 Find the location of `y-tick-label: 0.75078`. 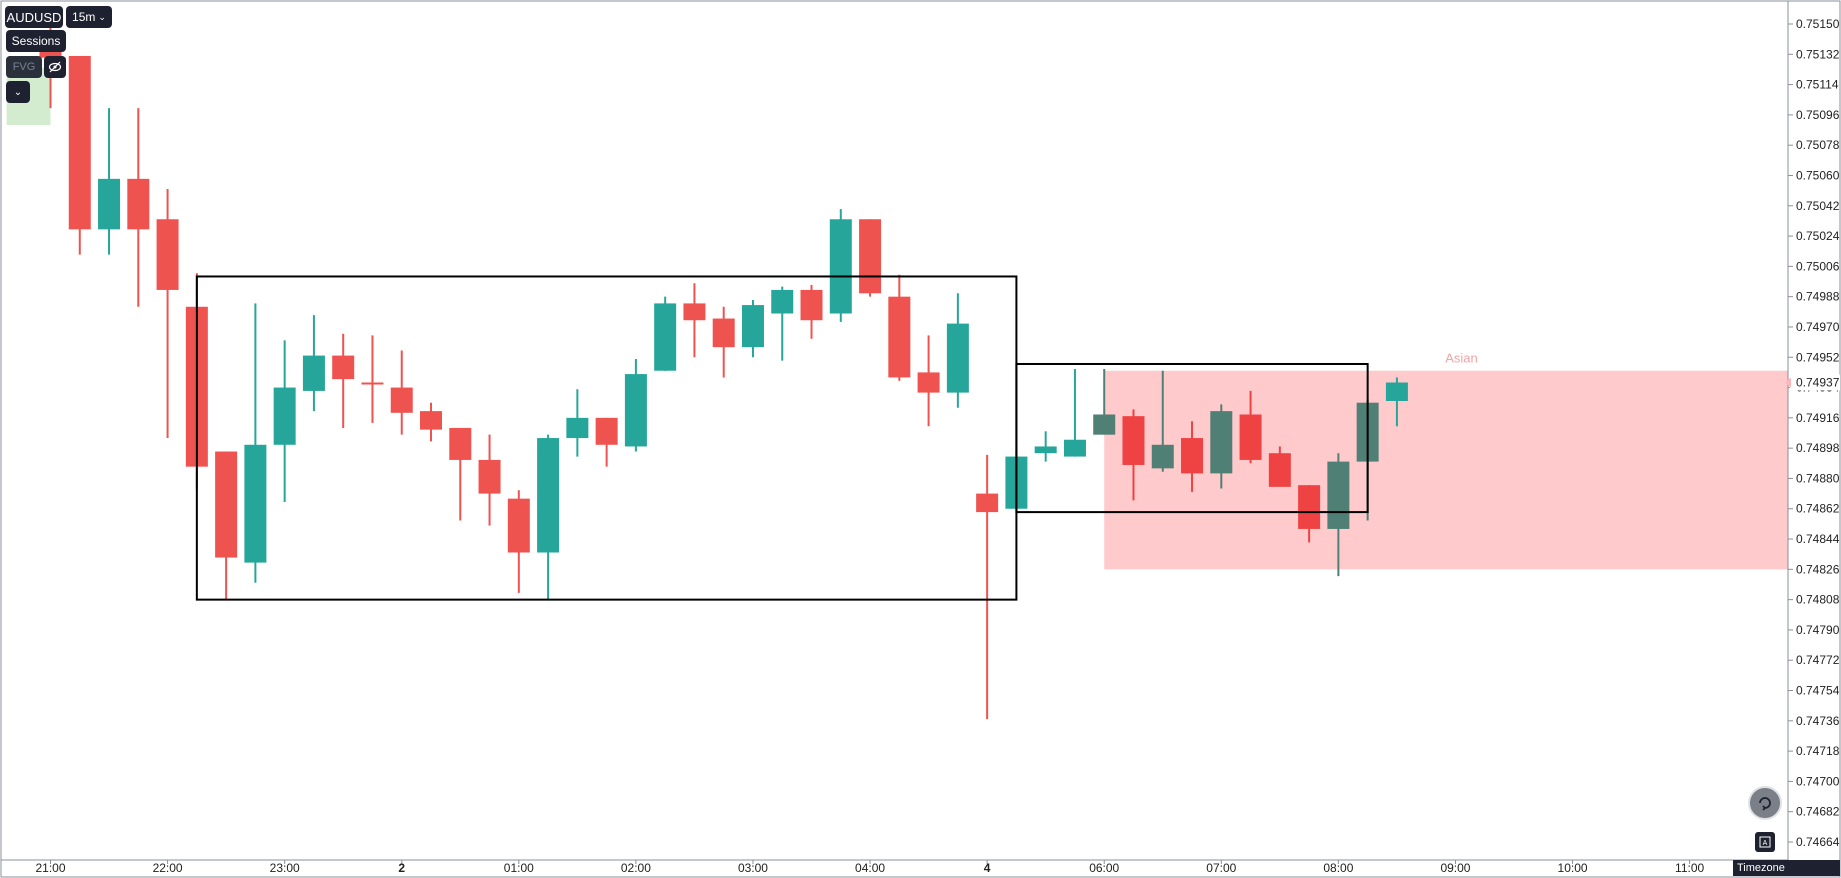

y-tick-label: 0.75078 is located at coordinates (1818, 145).